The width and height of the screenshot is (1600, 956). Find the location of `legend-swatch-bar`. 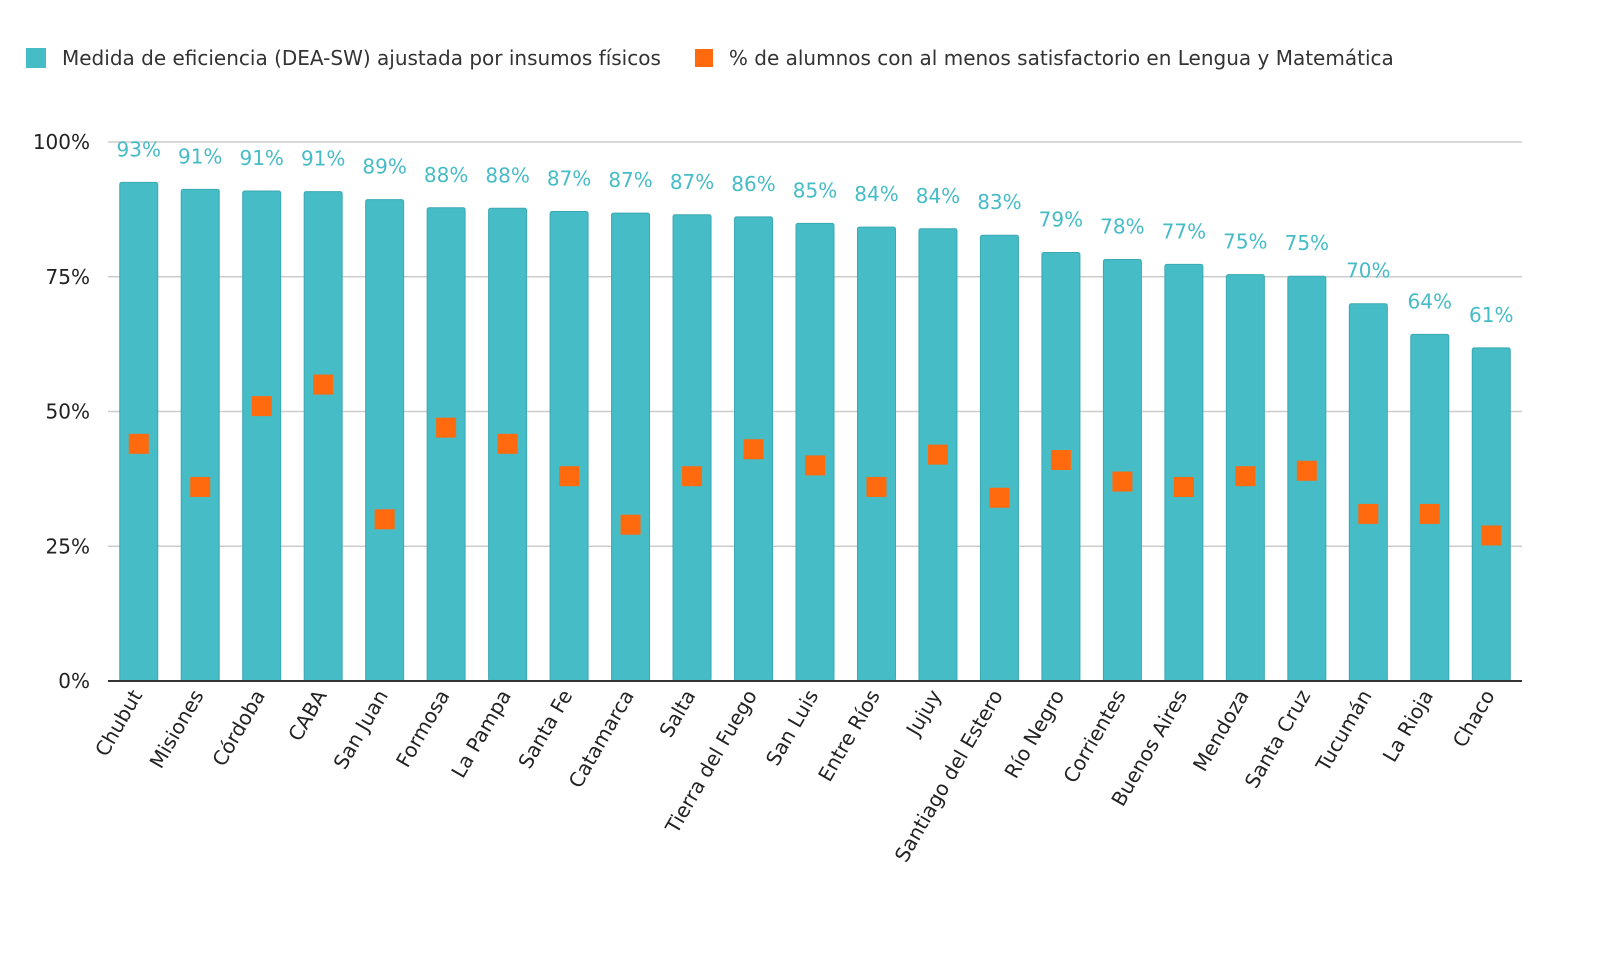

legend-swatch-bar is located at coordinates (36, 58).